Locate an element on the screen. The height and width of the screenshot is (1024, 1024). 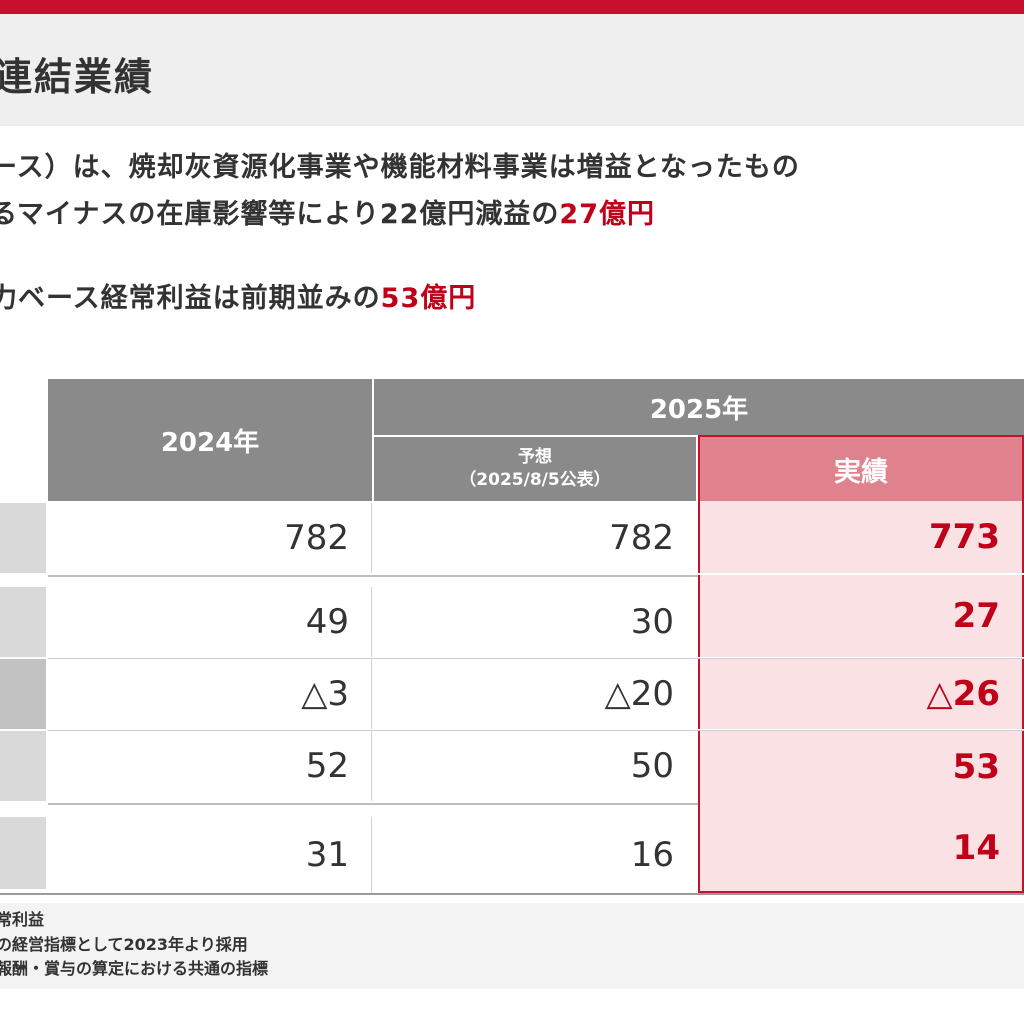
lead-line-2-text: るマイナスの在庫影響等により22億円減益の is located at coordinates (280, 214).